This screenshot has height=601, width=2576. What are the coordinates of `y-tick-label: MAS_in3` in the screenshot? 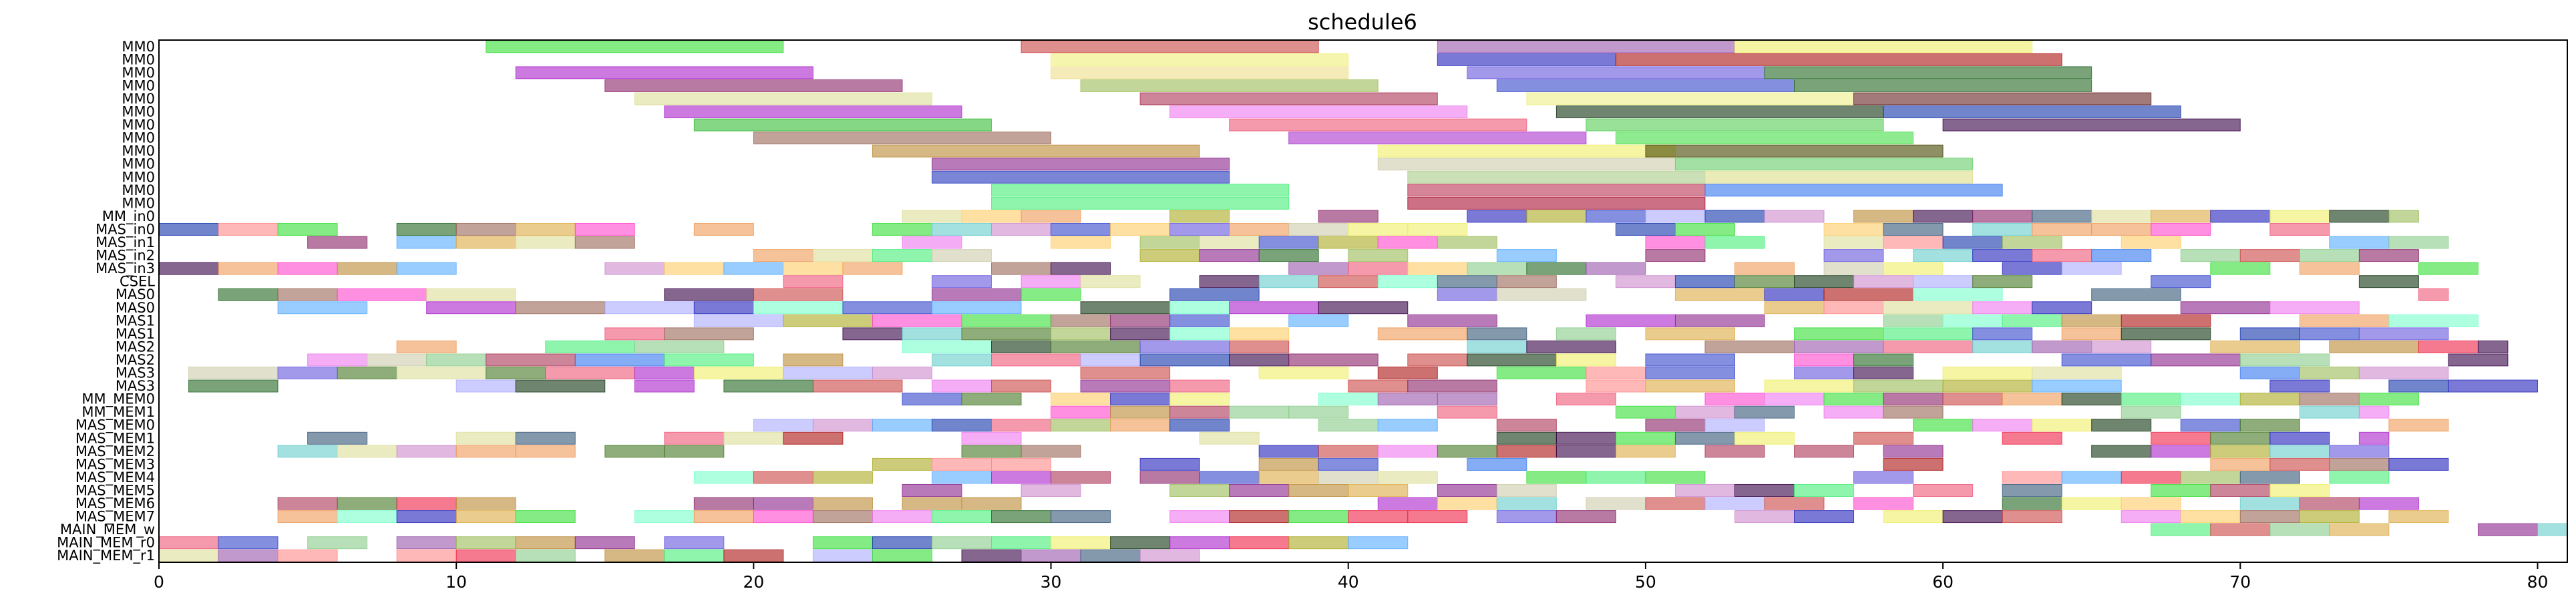 It's located at (125, 268).